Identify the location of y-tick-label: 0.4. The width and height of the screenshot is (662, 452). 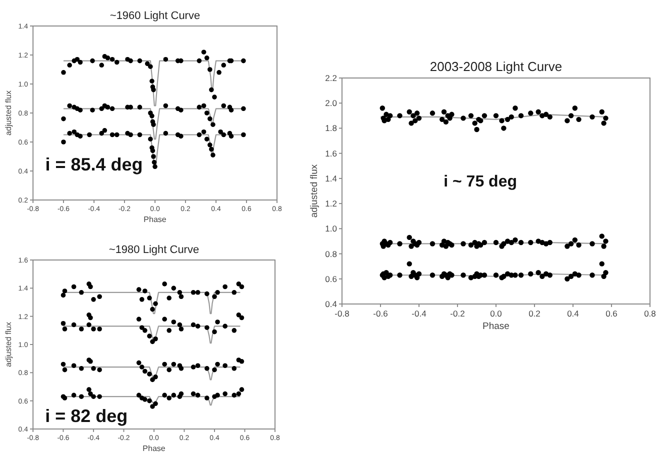
(331, 303).